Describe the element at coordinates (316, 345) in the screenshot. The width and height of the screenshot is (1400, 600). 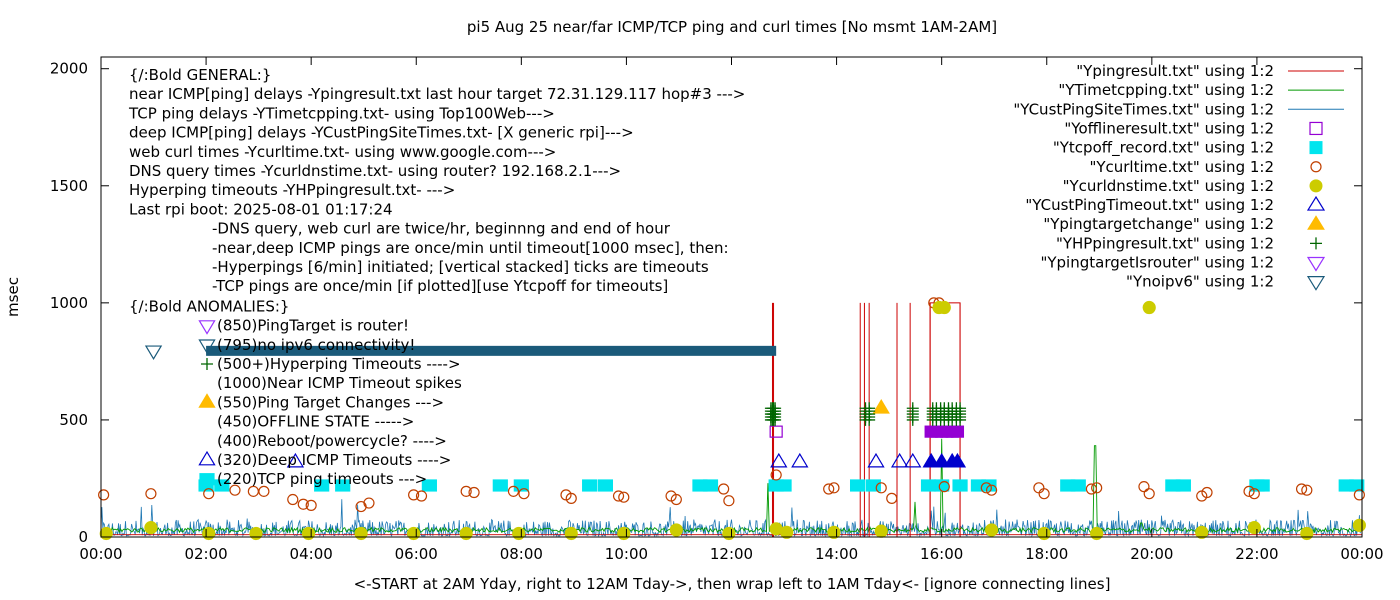
I see `annotation-anomaly-line: (795)no ipv6 connectivity!` at that location.